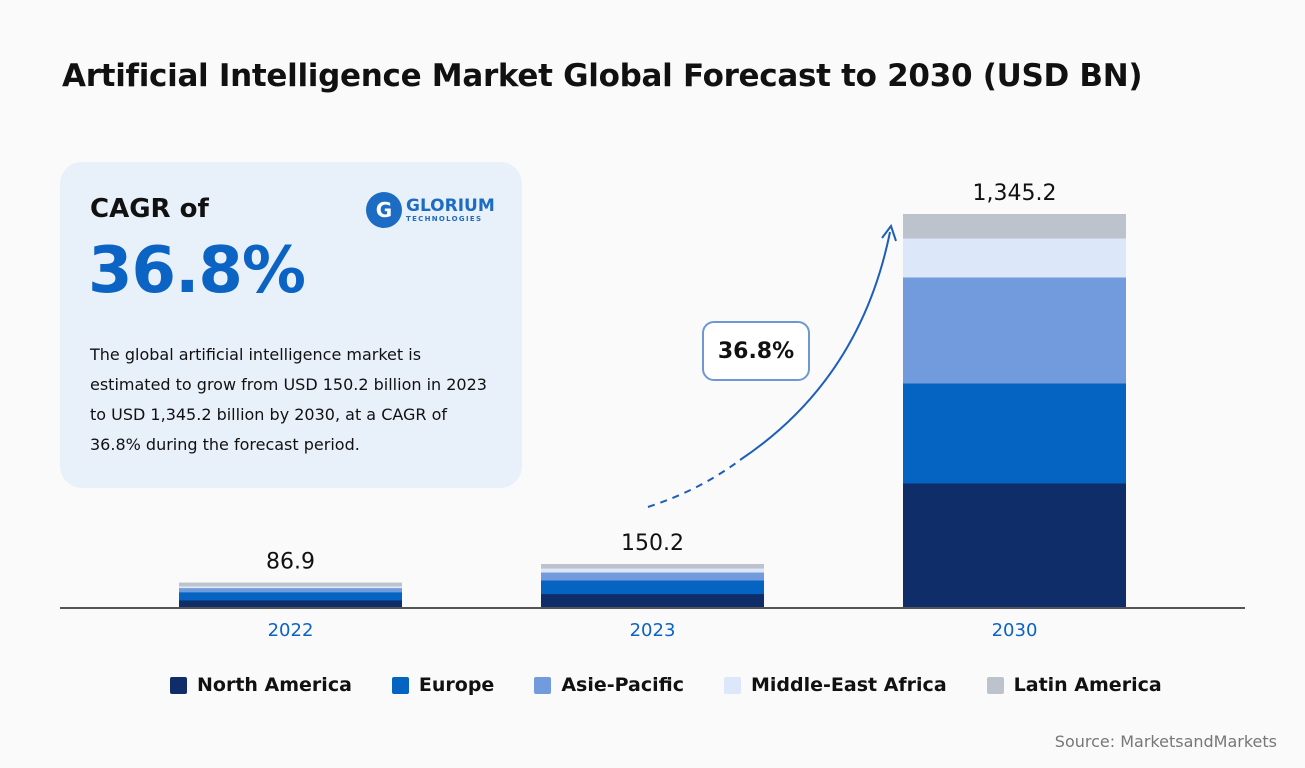 This screenshot has height=768, width=1305. Describe the element at coordinates (815, 346) in the screenshot. I see `growth-arrow` at that location.